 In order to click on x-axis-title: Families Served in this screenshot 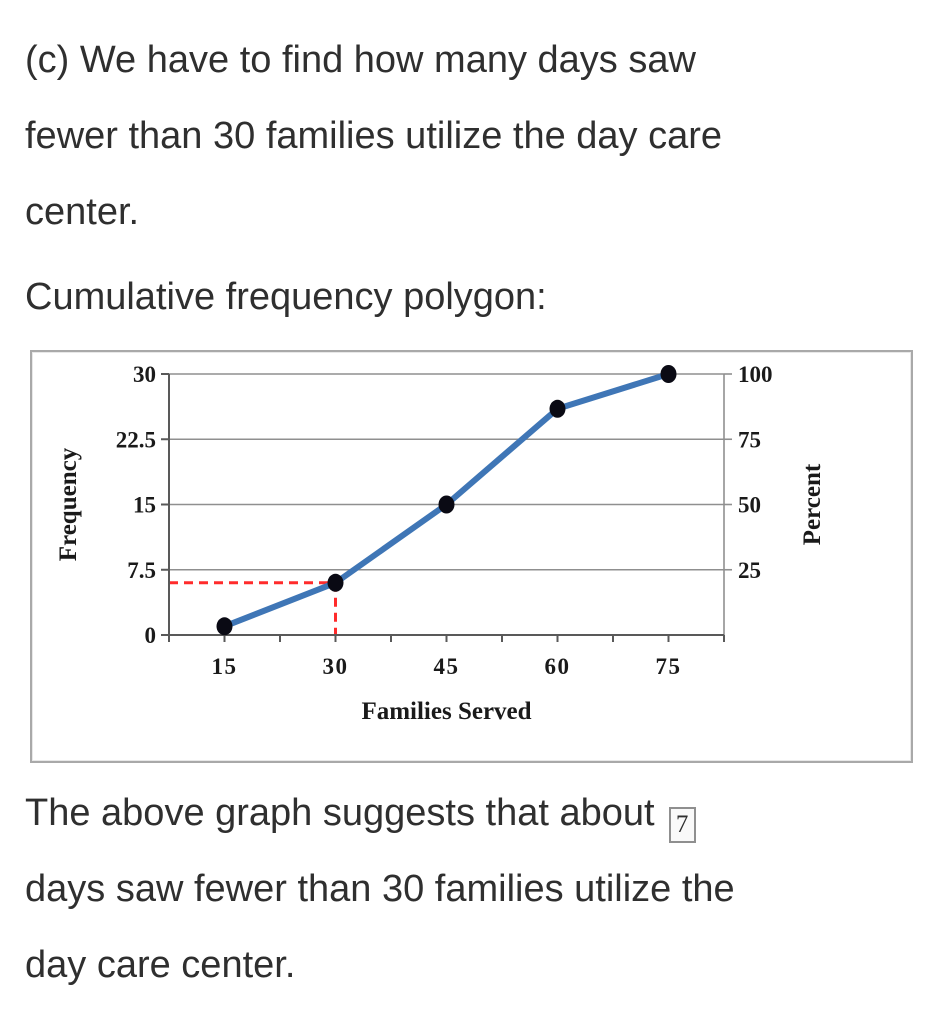, I will do `click(446, 711)`.